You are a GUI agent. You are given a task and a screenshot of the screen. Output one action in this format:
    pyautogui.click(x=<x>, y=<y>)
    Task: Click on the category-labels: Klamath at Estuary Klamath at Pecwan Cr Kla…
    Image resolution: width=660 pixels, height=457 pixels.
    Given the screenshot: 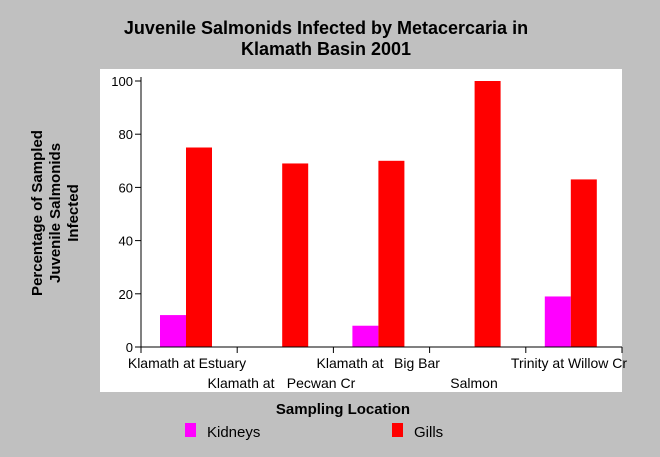 What is the action you would take?
    pyautogui.click(x=378, y=373)
    